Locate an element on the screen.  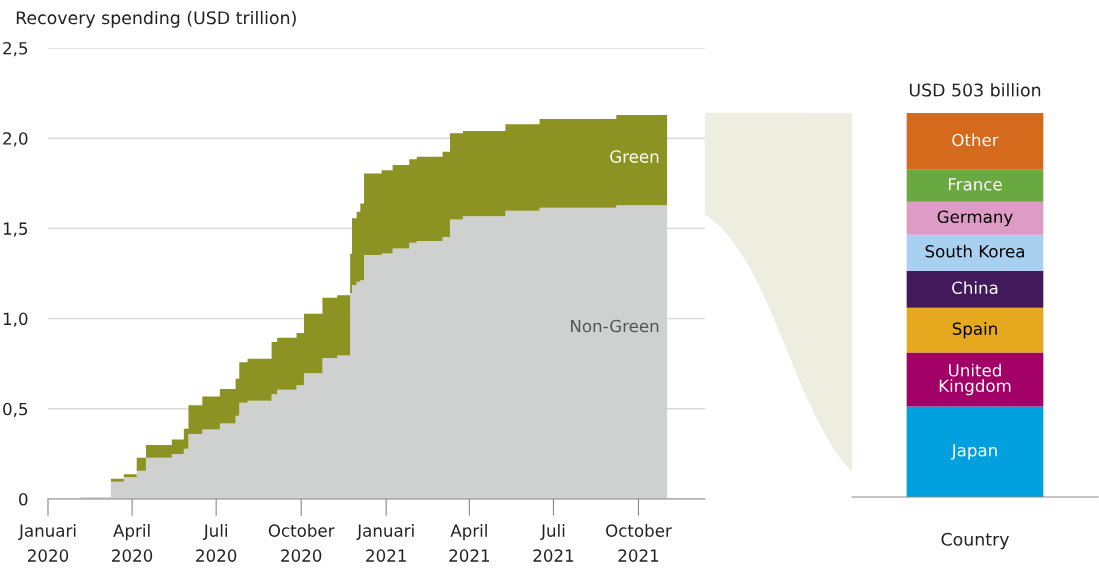
x-tick-label: Juli 2021 is located at coordinates (553, 543).